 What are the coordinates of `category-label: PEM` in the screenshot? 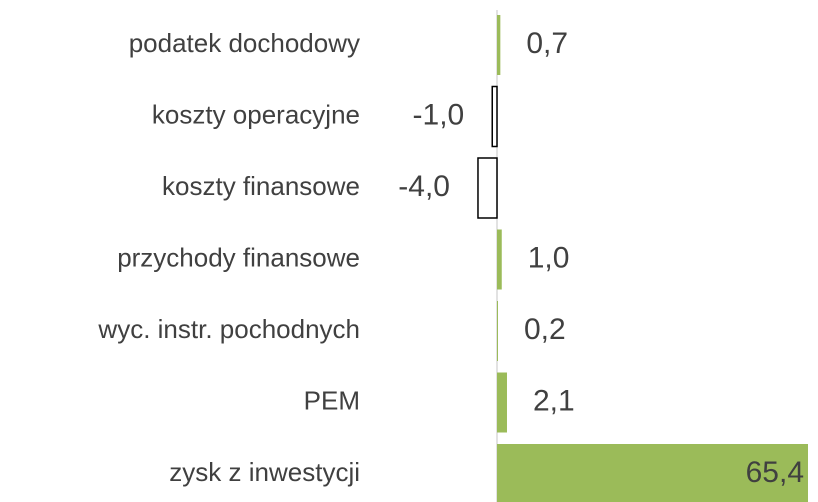 It's located at (332, 400).